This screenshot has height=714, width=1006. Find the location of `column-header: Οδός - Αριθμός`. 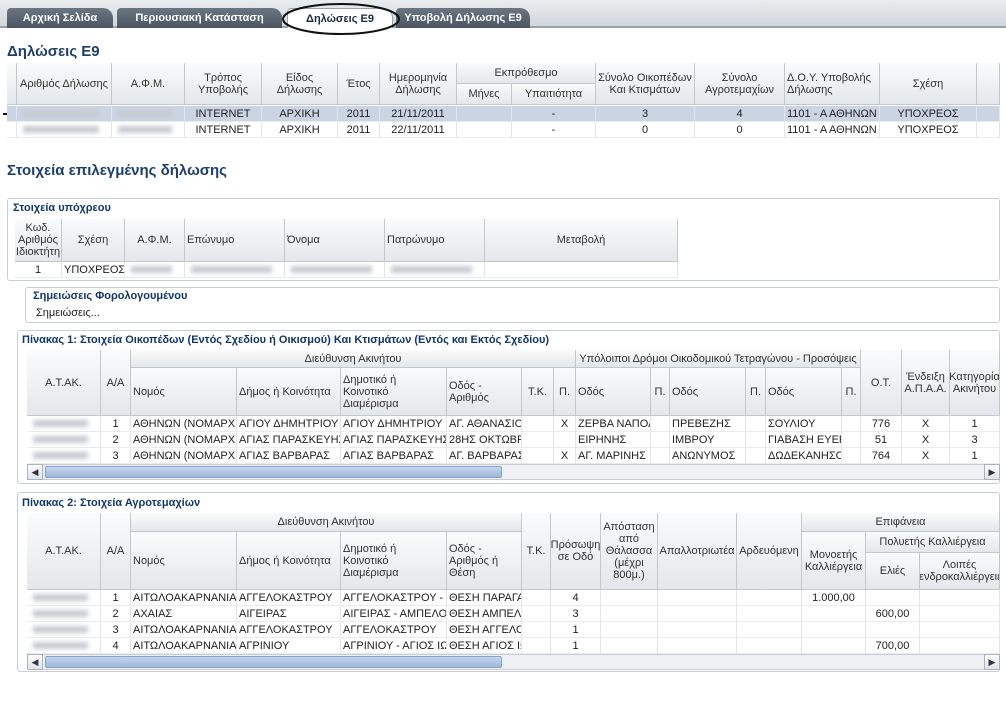

column-header: Οδός - Αριθμός is located at coordinates (484, 392).